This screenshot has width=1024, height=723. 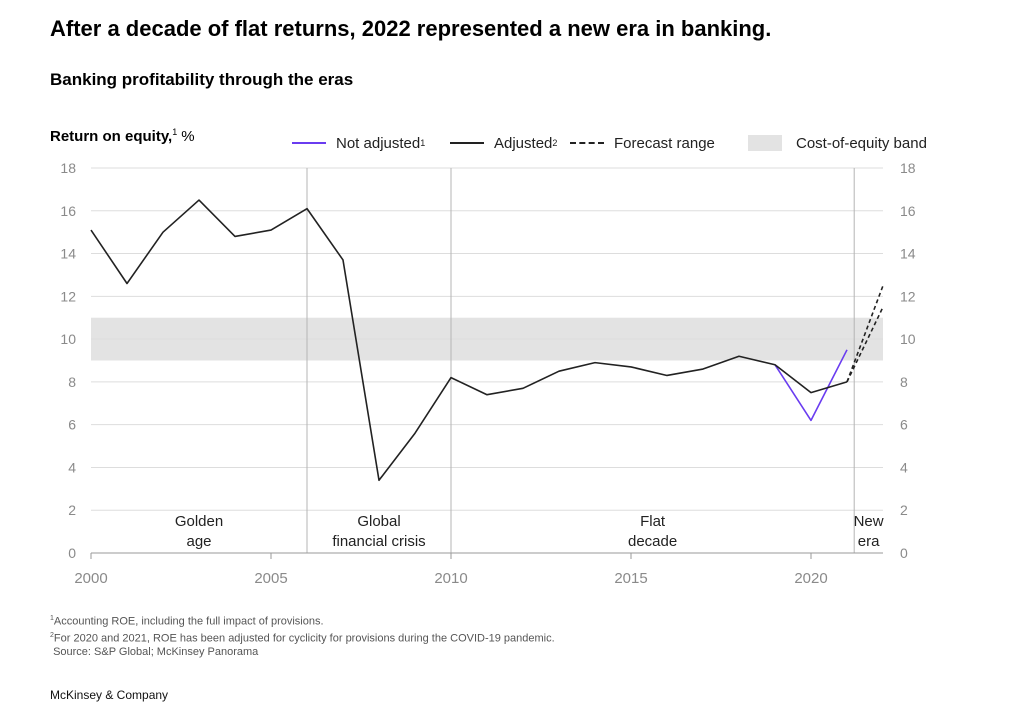 What do you see at coordinates (869, 521) in the screenshot?
I see `era-label-3-line1: New` at bounding box center [869, 521].